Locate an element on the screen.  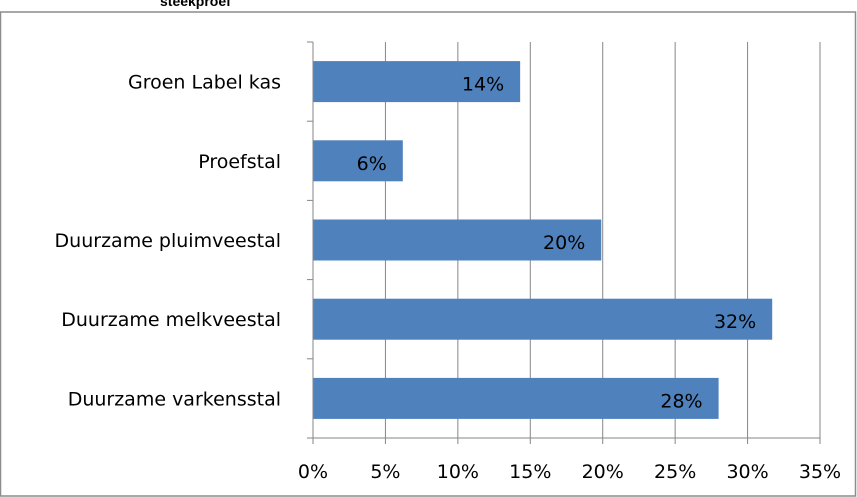
data-label: 32% is located at coordinates (735, 322).